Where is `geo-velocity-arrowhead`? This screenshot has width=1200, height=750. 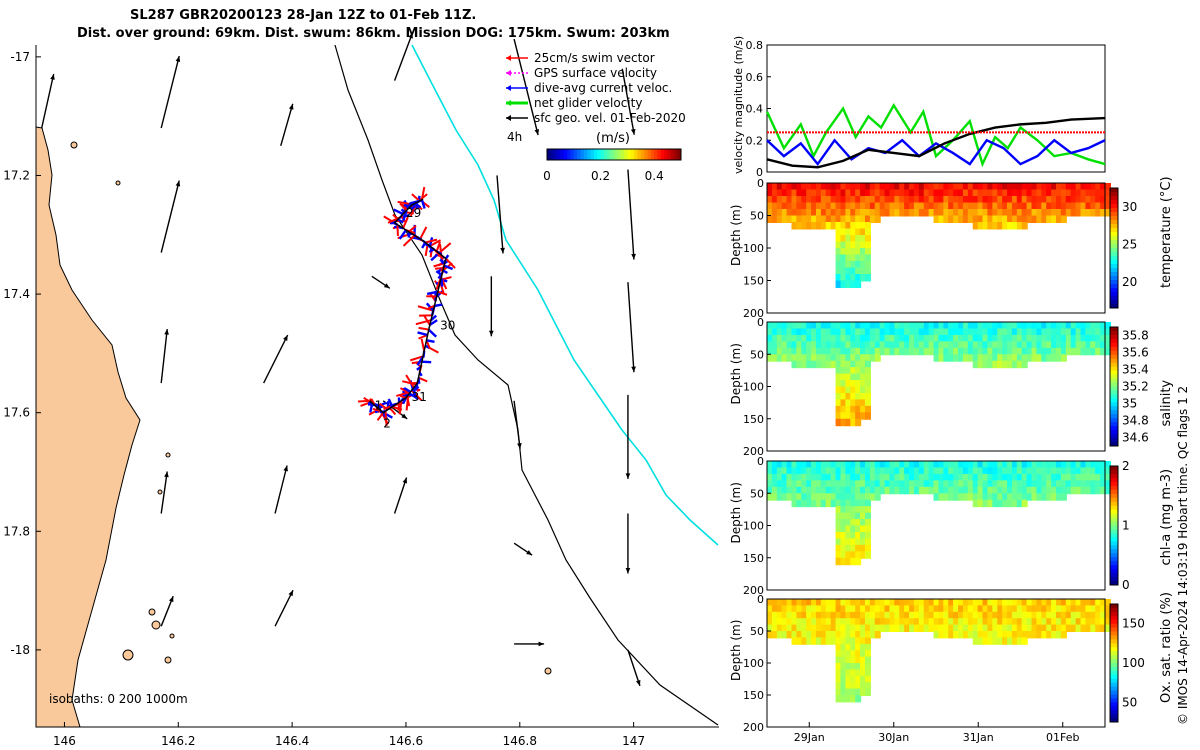
geo-velocity-arrowhead is located at coordinates (291, 593).